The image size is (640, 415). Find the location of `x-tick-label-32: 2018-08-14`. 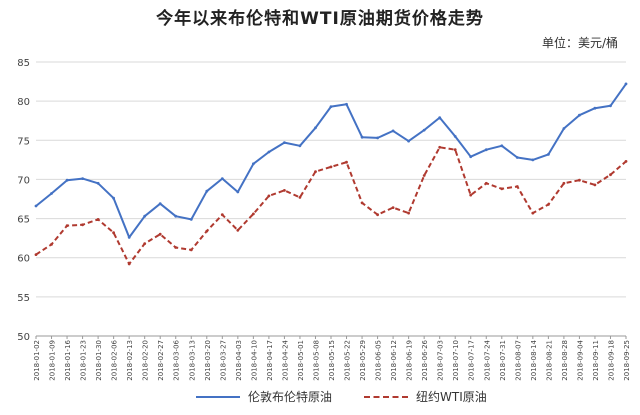

x-tick-label-32: 2018-08-14 is located at coordinates (534, 359).